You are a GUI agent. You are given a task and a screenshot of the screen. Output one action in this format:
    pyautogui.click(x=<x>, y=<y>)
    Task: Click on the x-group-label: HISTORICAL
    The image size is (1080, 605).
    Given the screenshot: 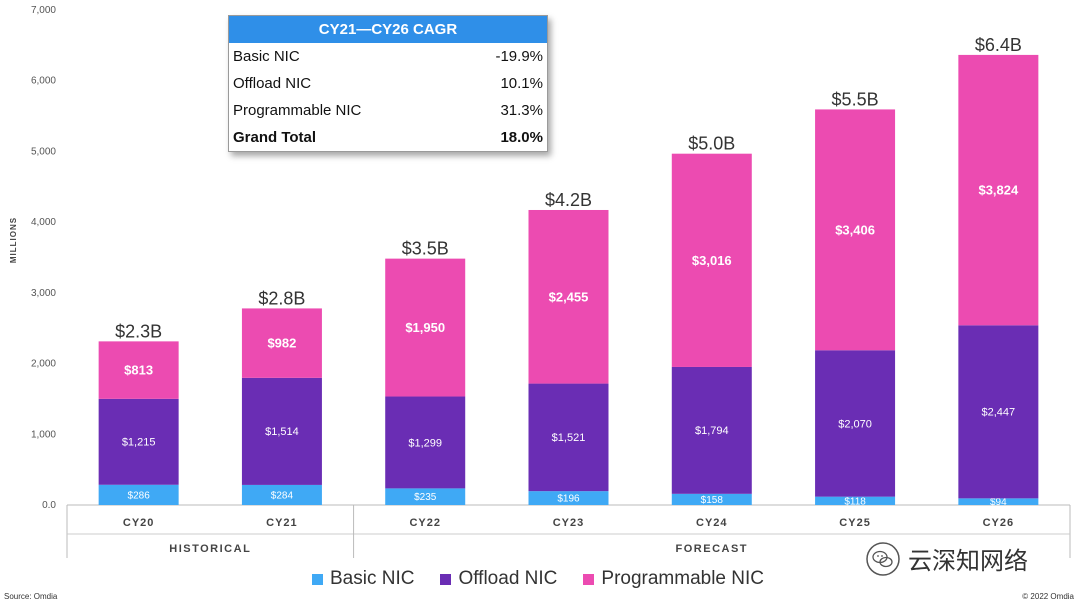 What is the action you would take?
    pyautogui.click(x=210, y=549)
    